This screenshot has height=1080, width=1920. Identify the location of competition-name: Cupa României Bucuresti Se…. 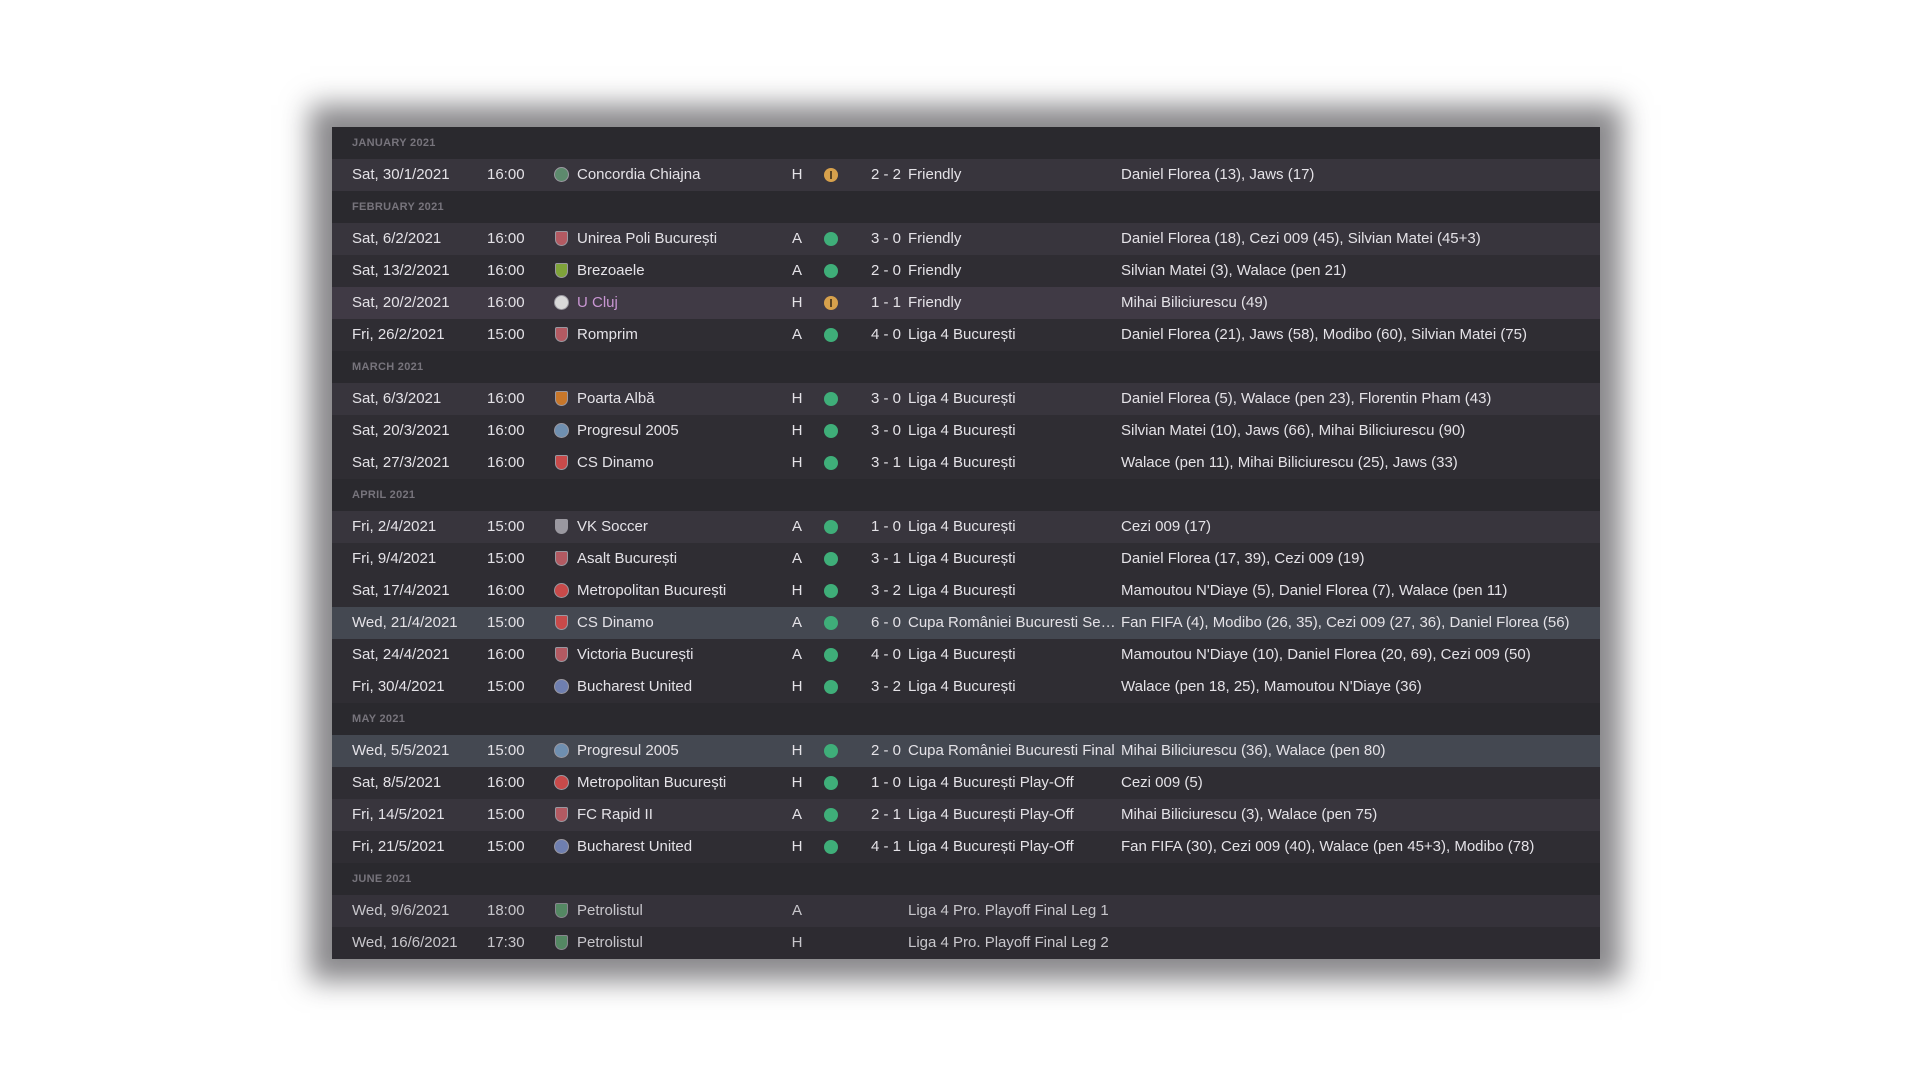
(1012, 622).